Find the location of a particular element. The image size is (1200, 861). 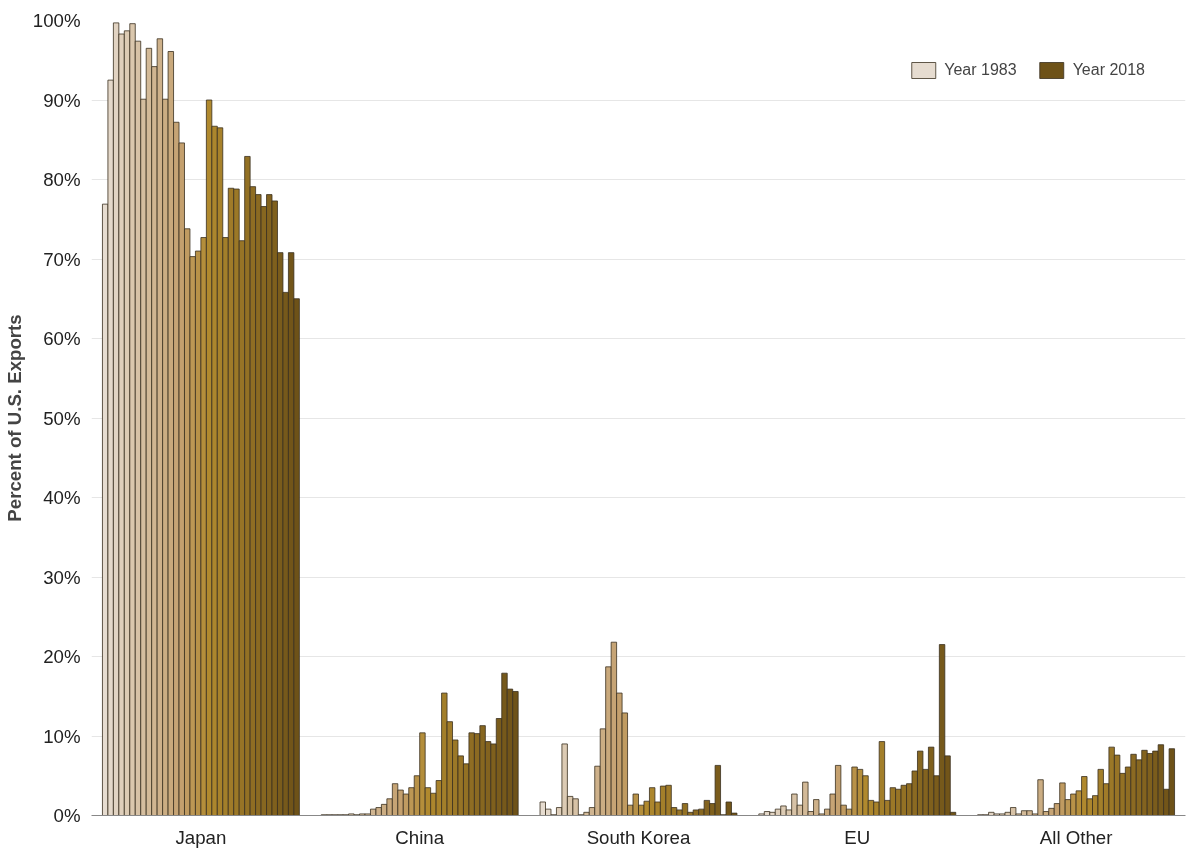

y-tick-label: 60% is located at coordinates (62, 338).